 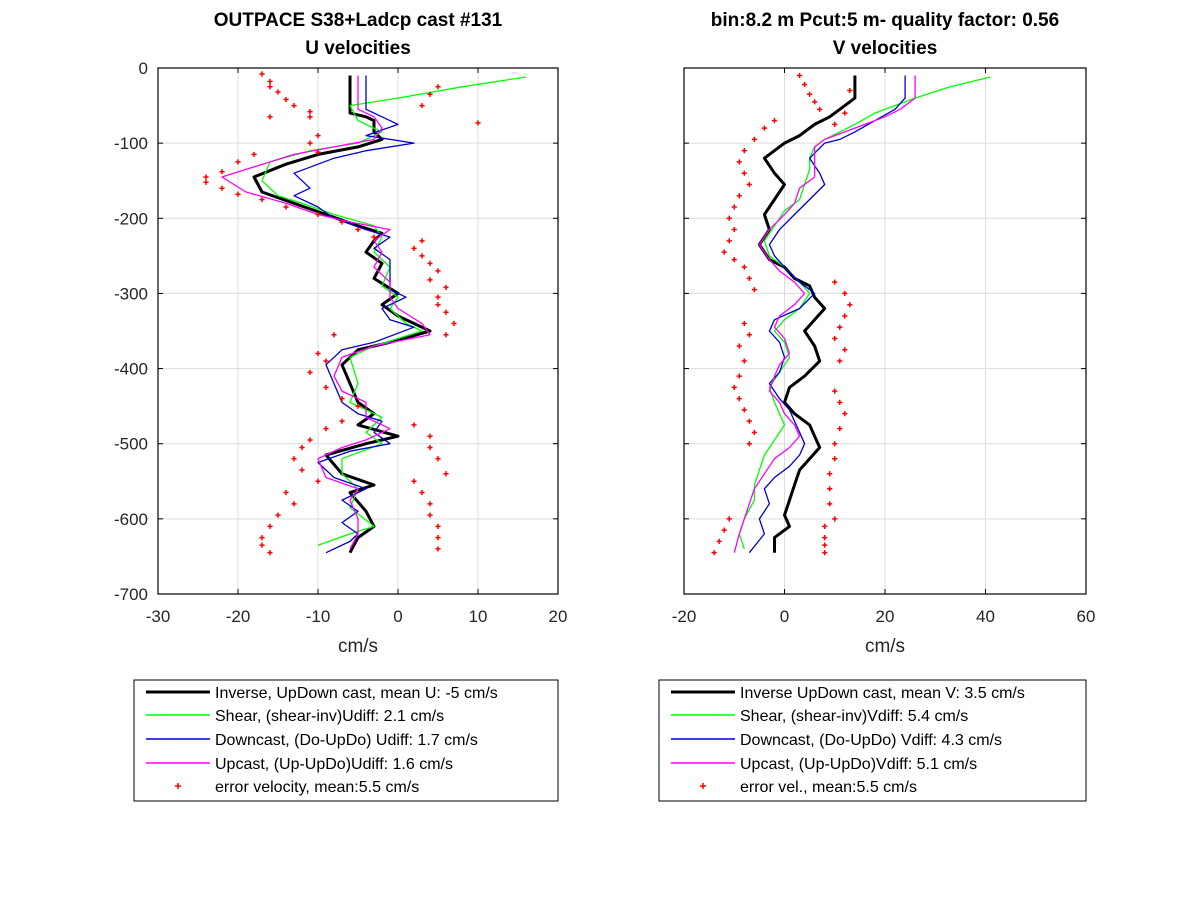 I want to click on series-error-u, so click(x=342, y=313).